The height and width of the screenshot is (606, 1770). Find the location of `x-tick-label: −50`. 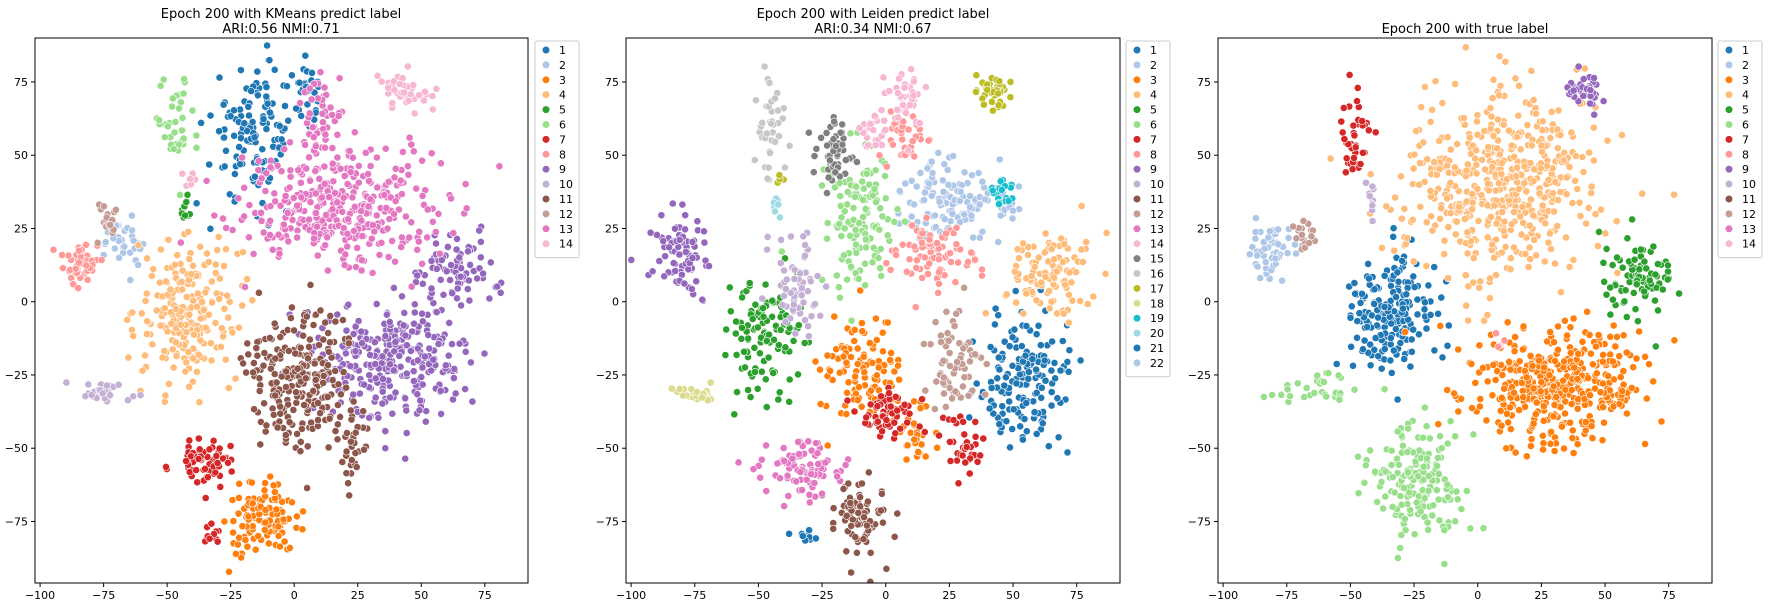

x-tick-label: −50 is located at coordinates (758, 595).